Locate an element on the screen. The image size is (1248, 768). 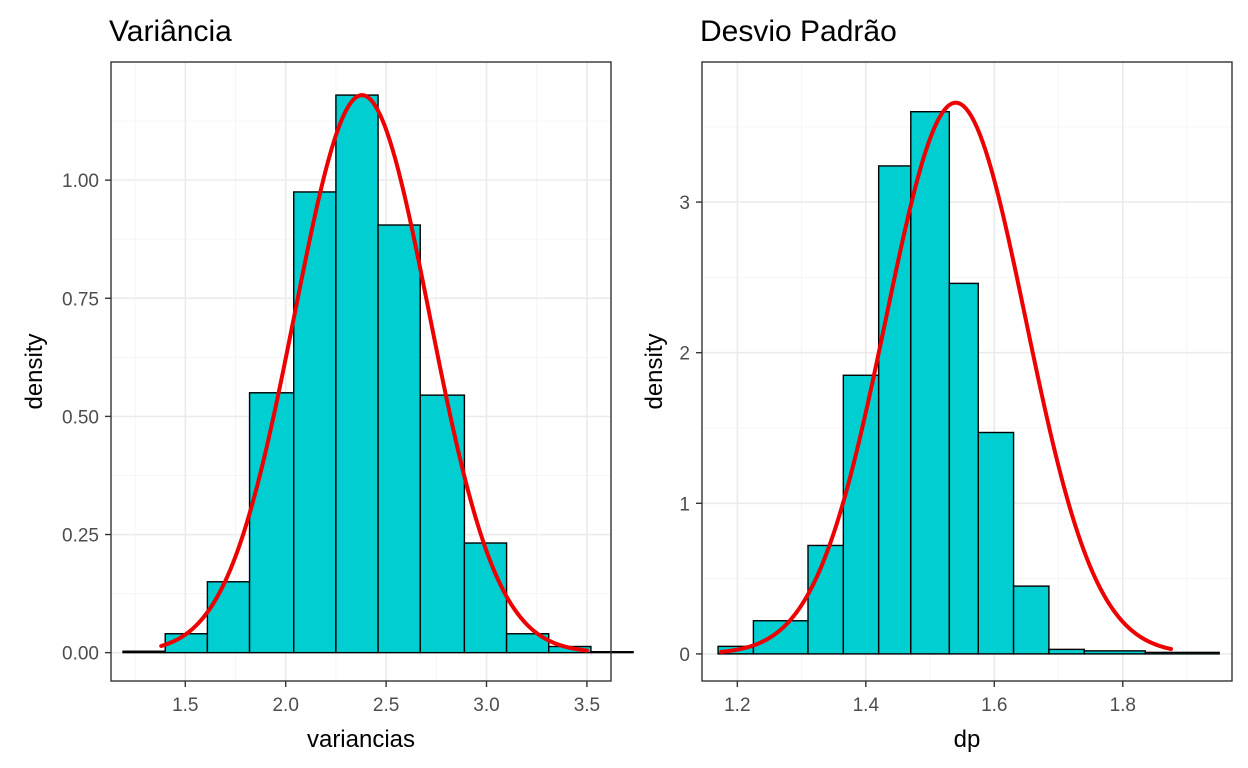
x-tick-label: 2.0 is located at coordinates (285, 705).